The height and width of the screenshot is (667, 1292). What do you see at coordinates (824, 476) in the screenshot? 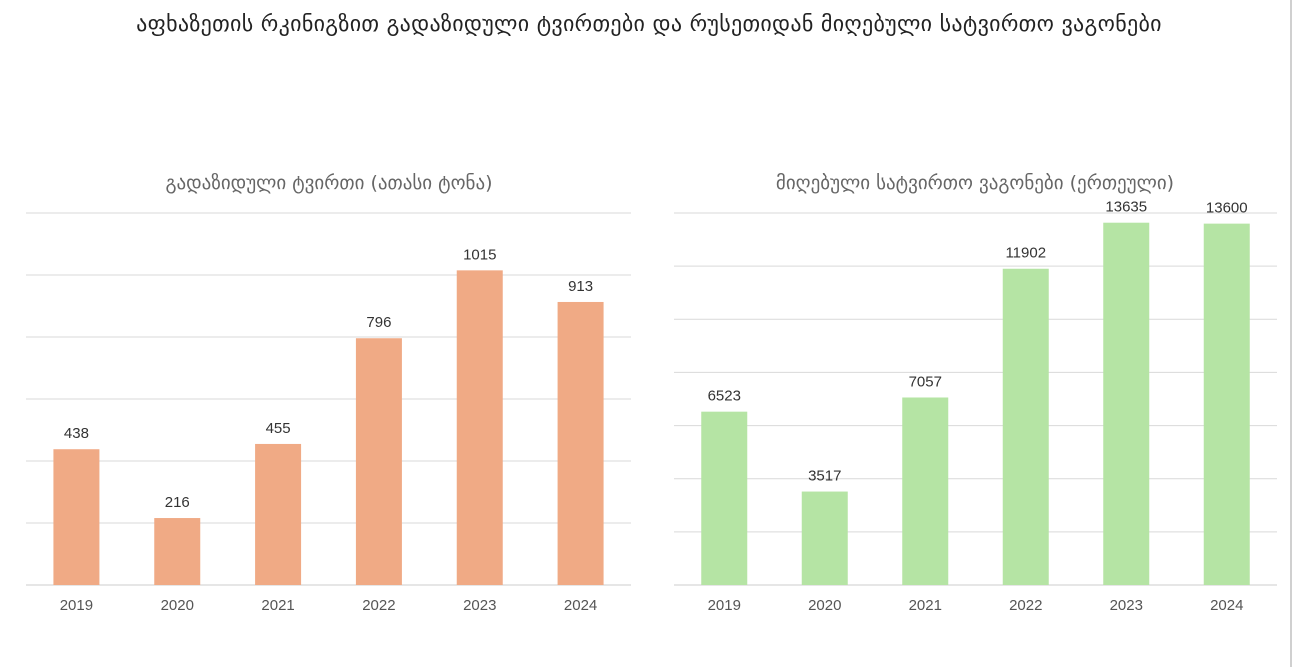
I see `wagons-data-label: 3517` at bounding box center [824, 476].